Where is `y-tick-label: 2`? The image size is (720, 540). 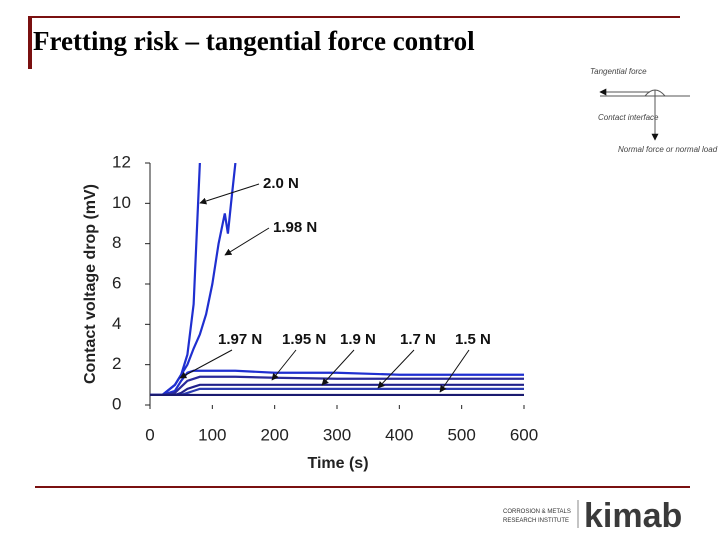 y-tick-label: 2 is located at coordinates (116, 363).